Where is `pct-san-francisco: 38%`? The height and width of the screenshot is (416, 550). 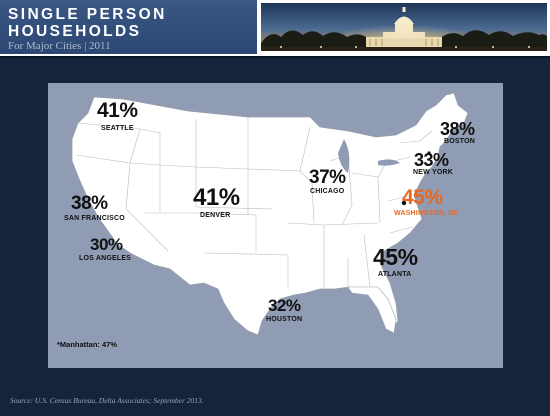 pct-san-francisco: 38% is located at coordinates (89, 203).